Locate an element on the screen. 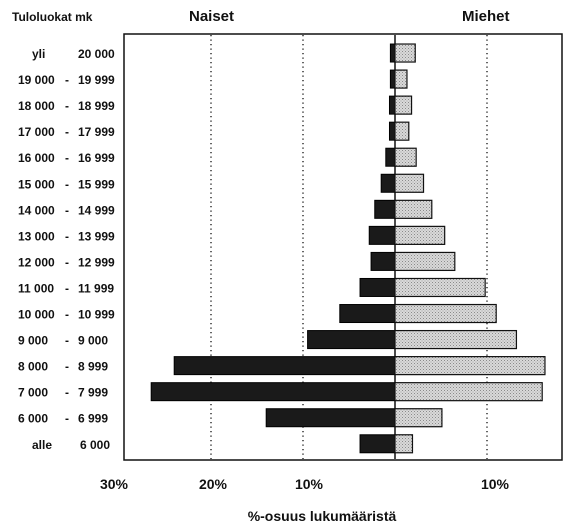  category-hi: 17 999 is located at coordinates (96, 132).